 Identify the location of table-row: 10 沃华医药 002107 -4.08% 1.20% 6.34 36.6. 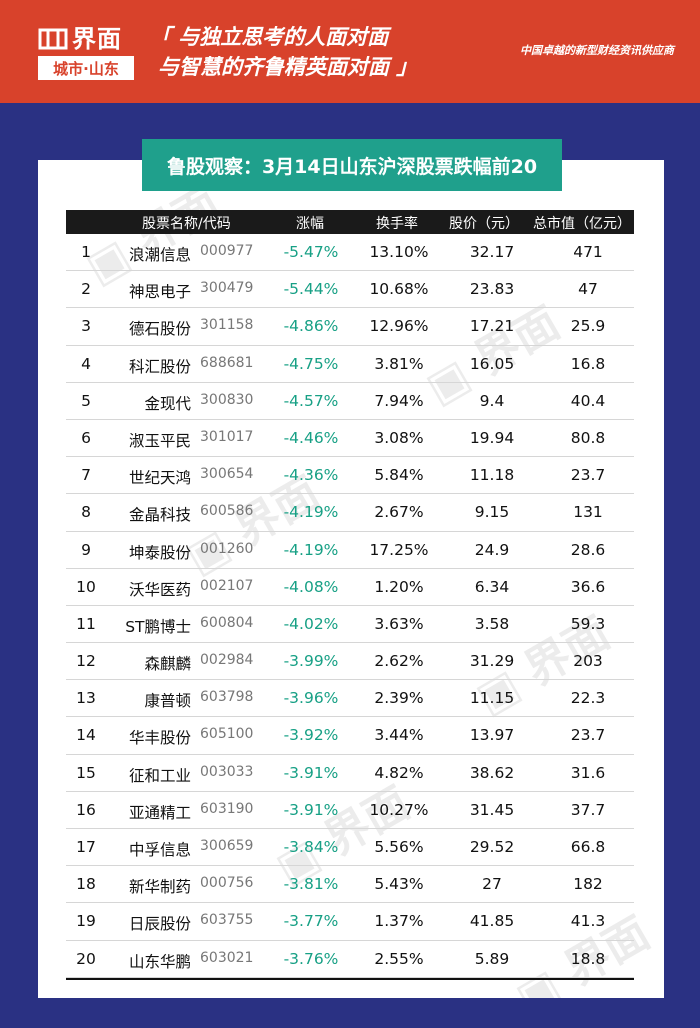
(350, 587).